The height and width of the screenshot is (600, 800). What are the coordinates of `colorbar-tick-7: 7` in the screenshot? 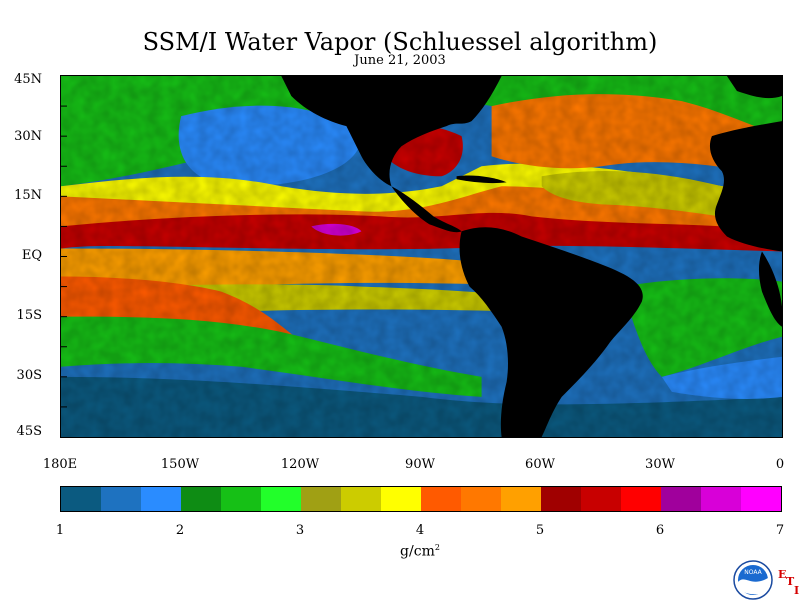 It's located at (780, 530).